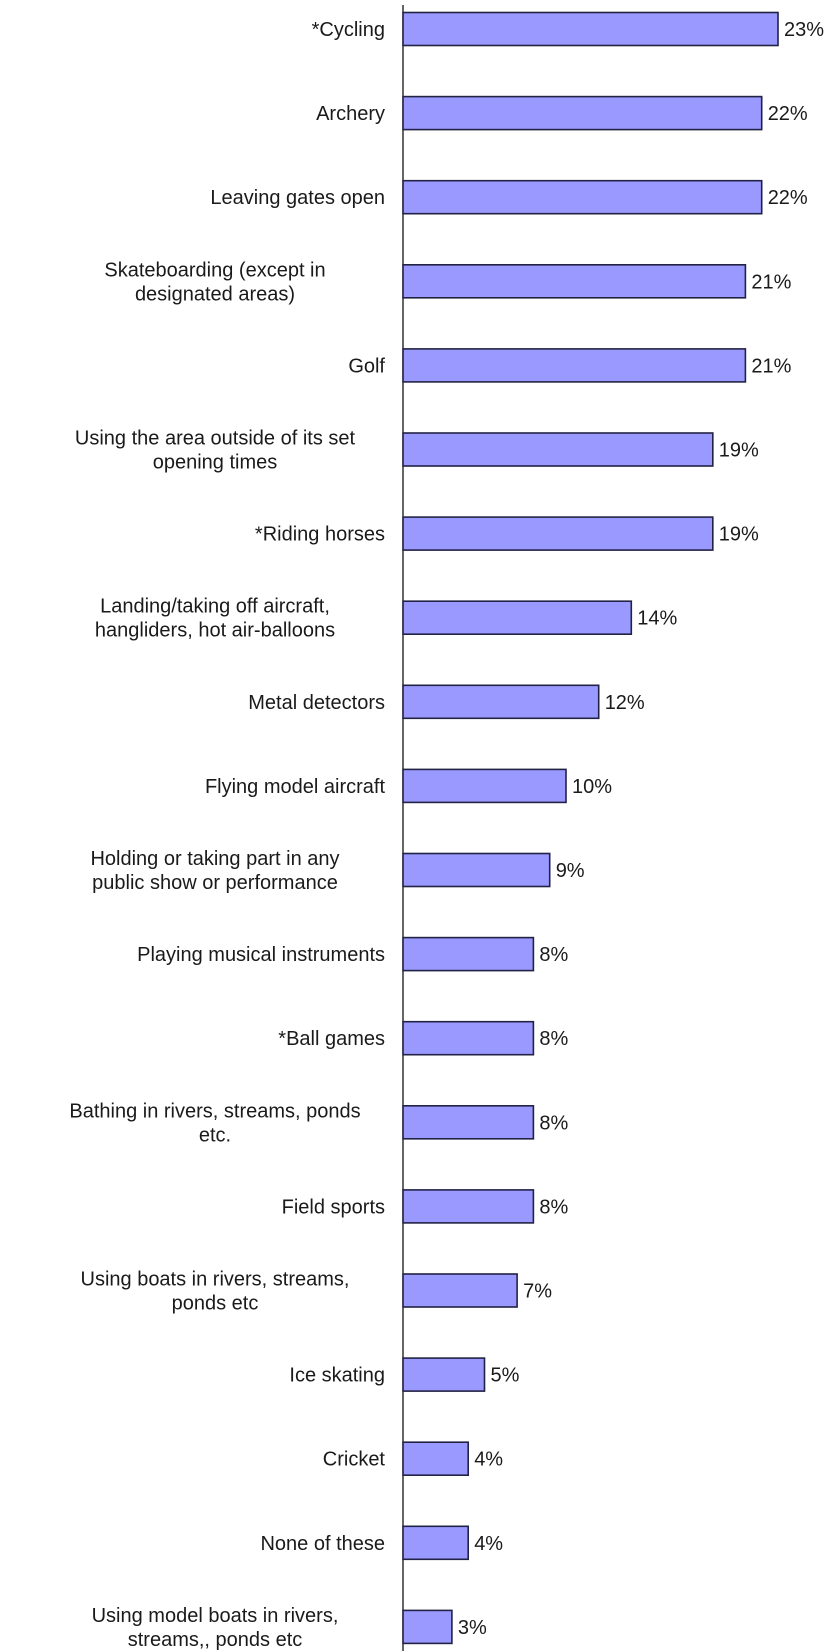 This screenshot has height=1651, width=840. What do you see at coordinates (214, 270) in the screenshot?
I see `category-label-4-line-1: Skateboarding (except in` at bounding box center [214, 270].